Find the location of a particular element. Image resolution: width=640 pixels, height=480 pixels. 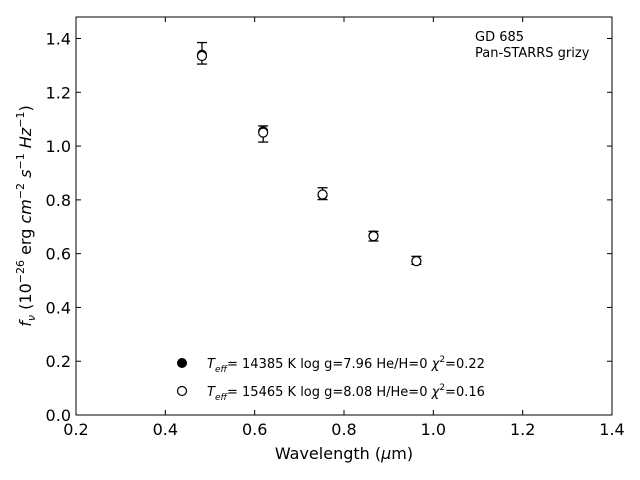

y-tick-label: 1.0 is located at coordinates (58, 146).